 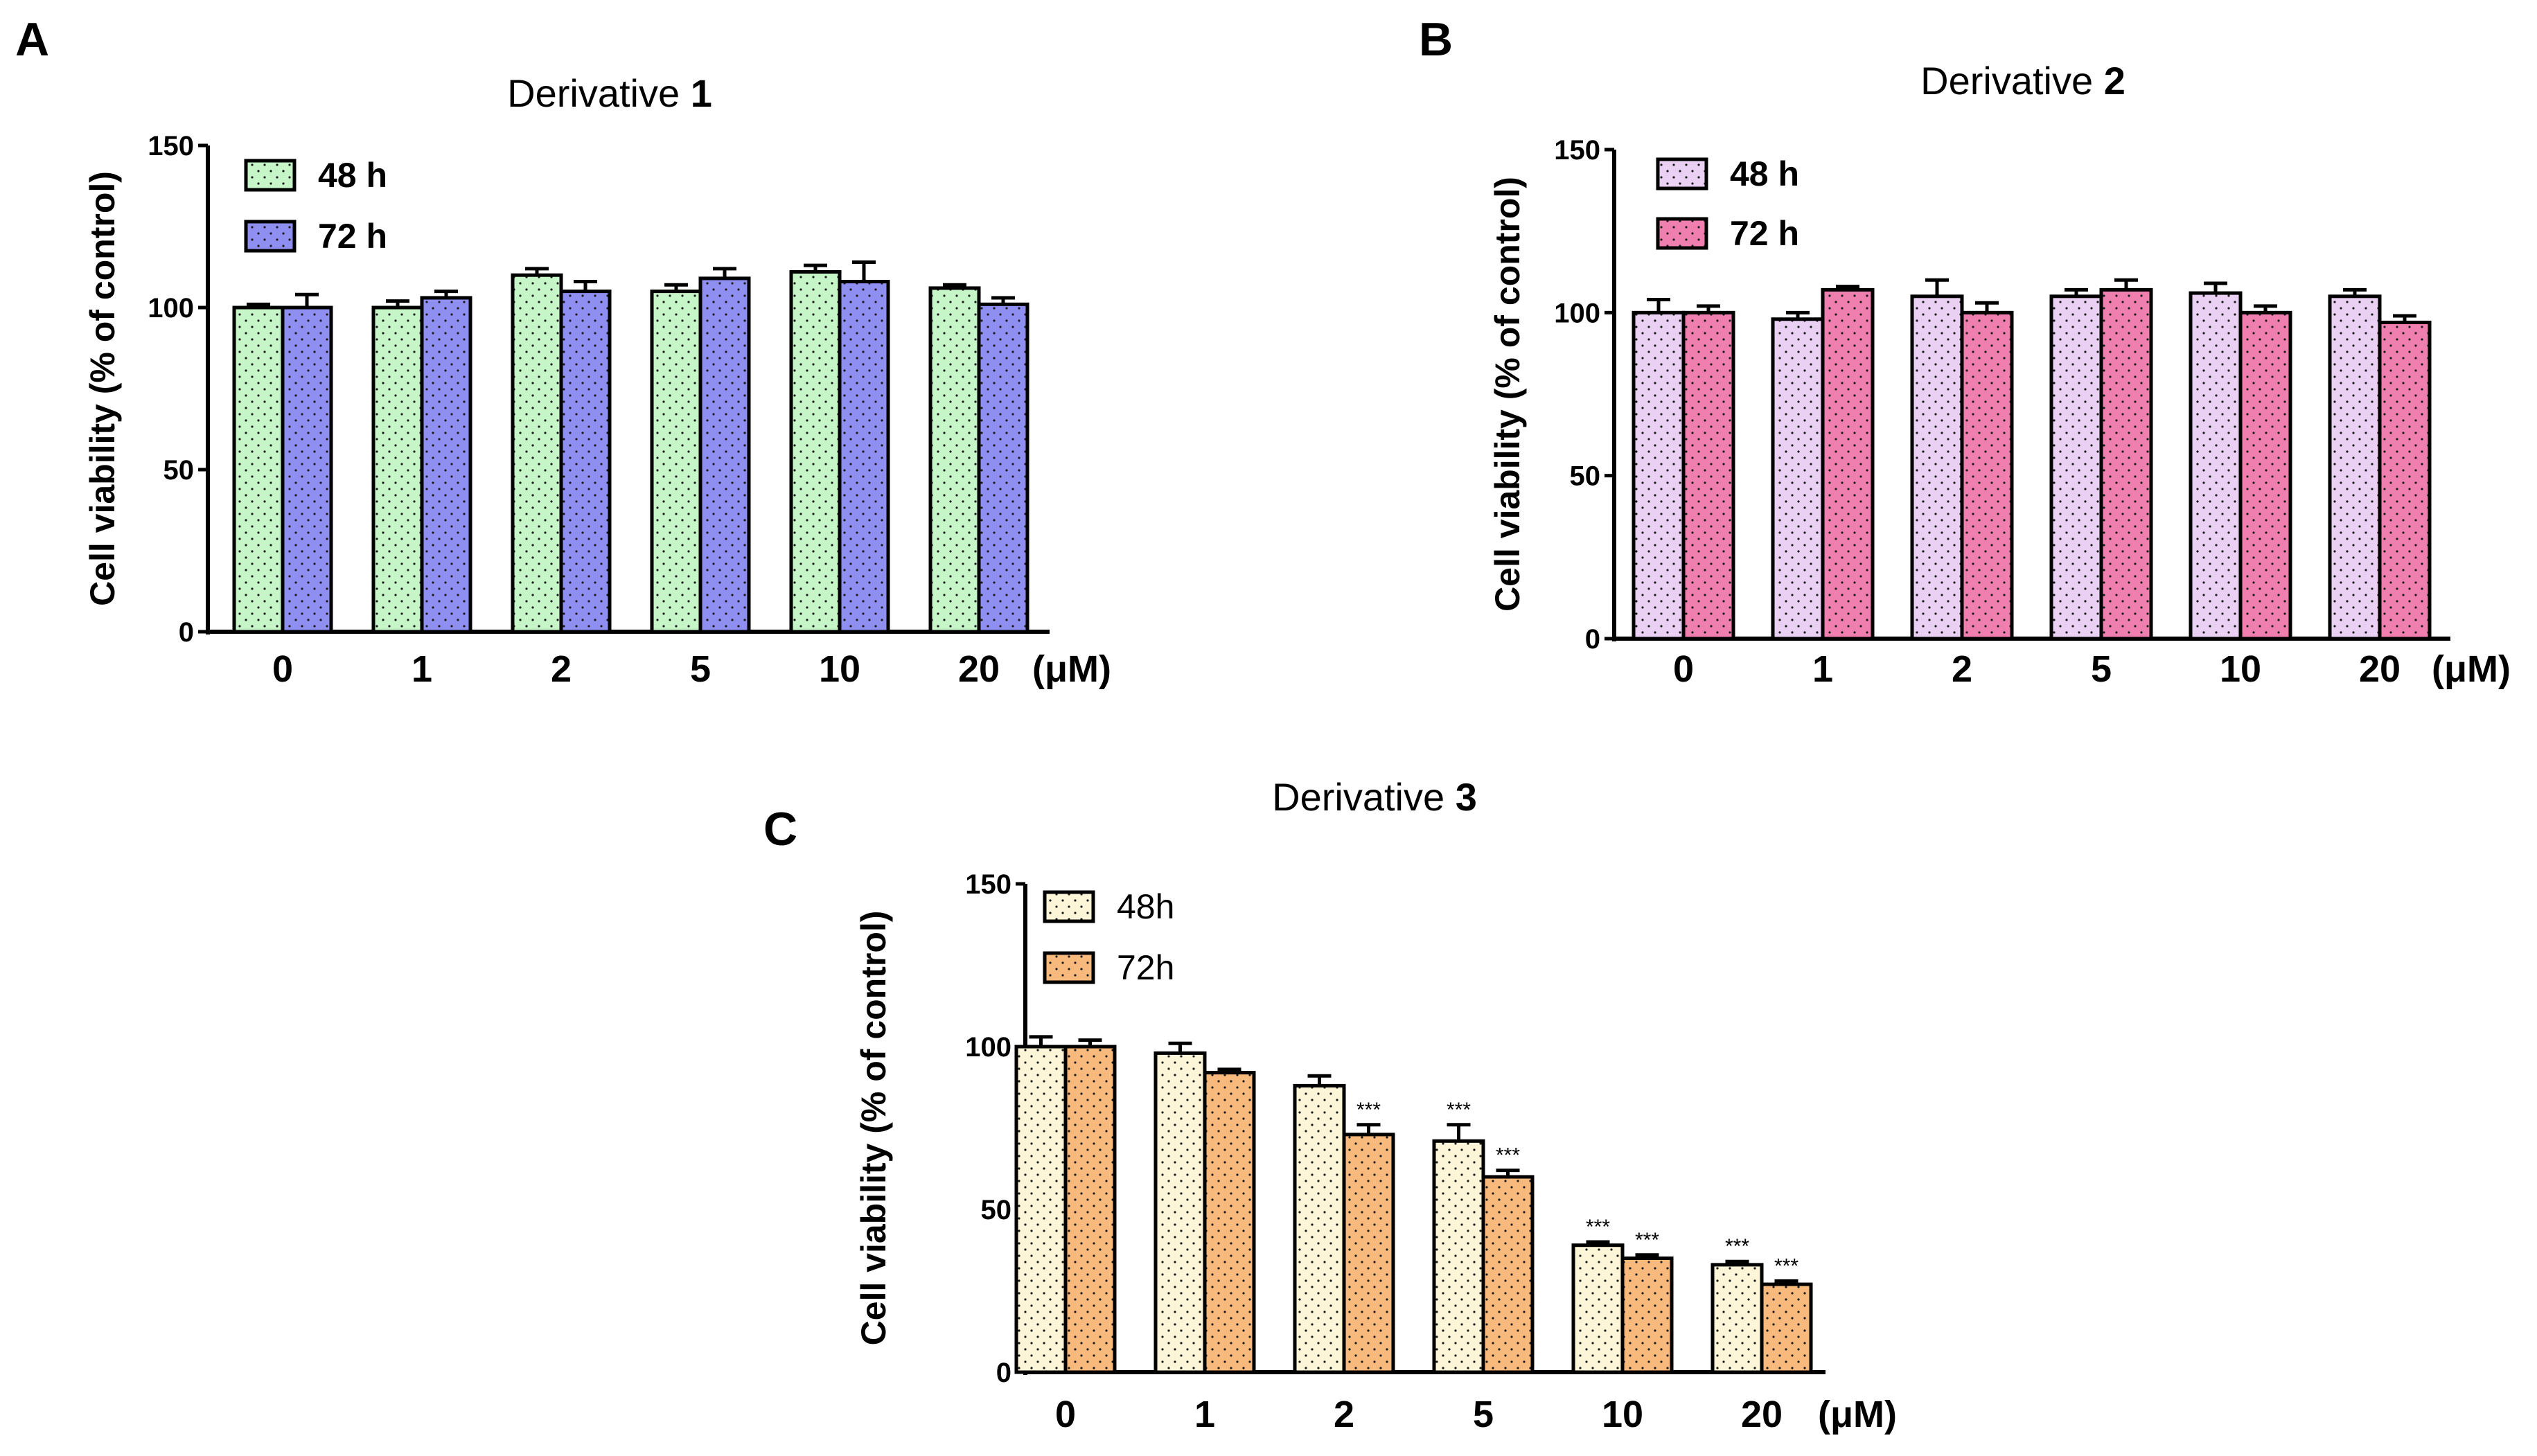 What do you see at coordinates (1622, 1414) in the screenshot?
I see `panel-c-x-tick-label: 10` at bounding box center [1622, 1414].